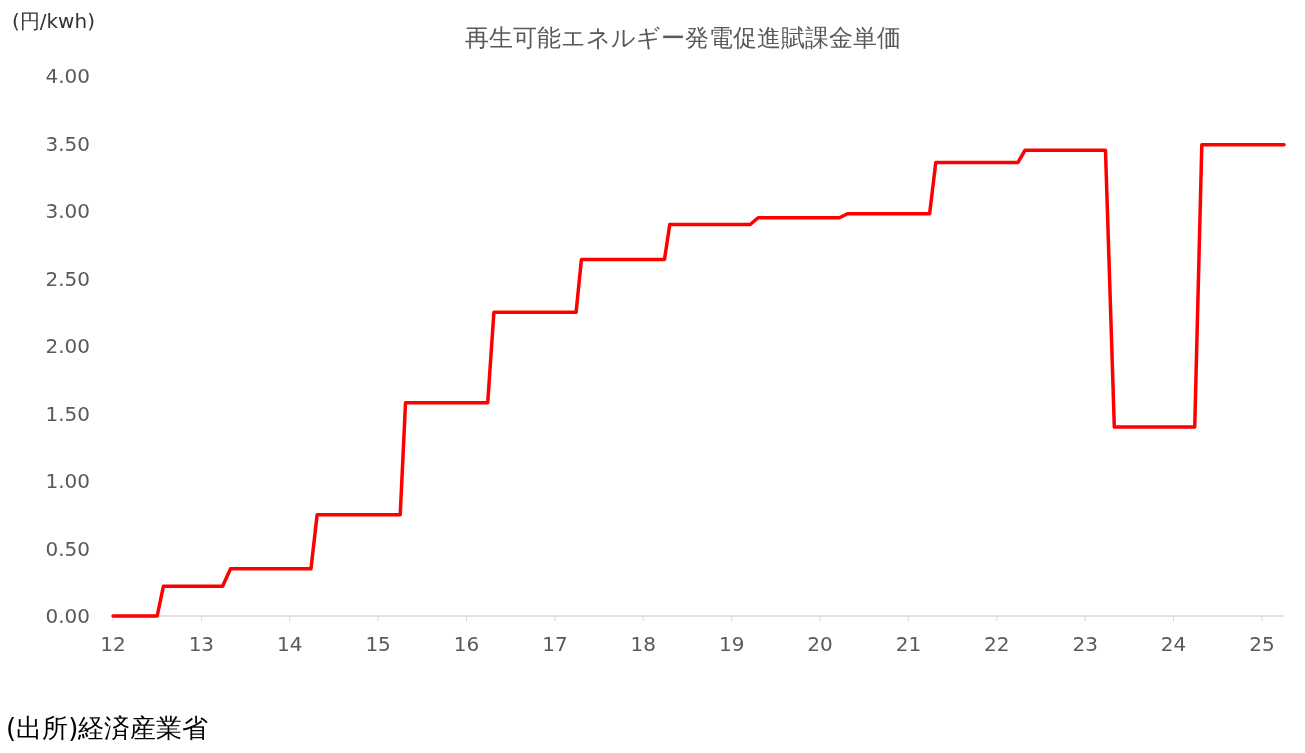 Image resolution: width=1305 pixels, height=753 pixels. I want to click on ytick: 2.50, so click(67, 278).